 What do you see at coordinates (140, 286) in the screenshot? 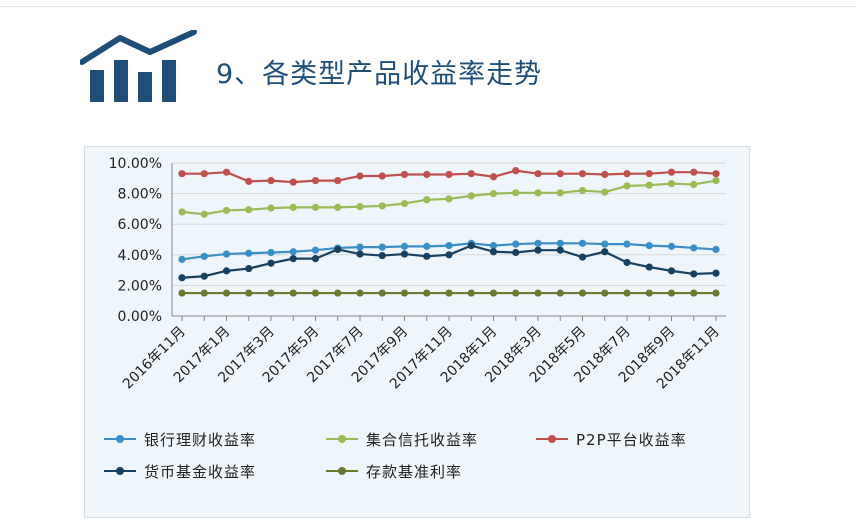
I see `y-tick-label: 2.00%` at bounding box center [140, 286].